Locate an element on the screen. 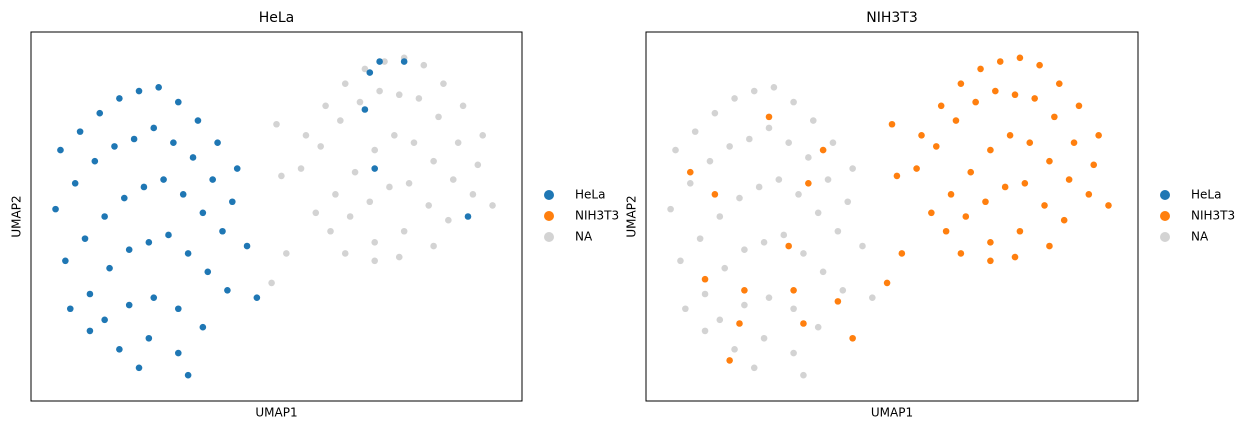  y-axis-label: UMAP2 is located at coordinates (17, 216).